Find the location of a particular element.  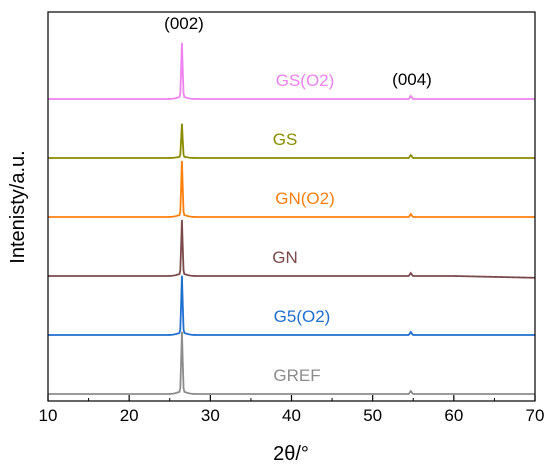

peak-label-002: (002) is located at coordinates (184, 23).